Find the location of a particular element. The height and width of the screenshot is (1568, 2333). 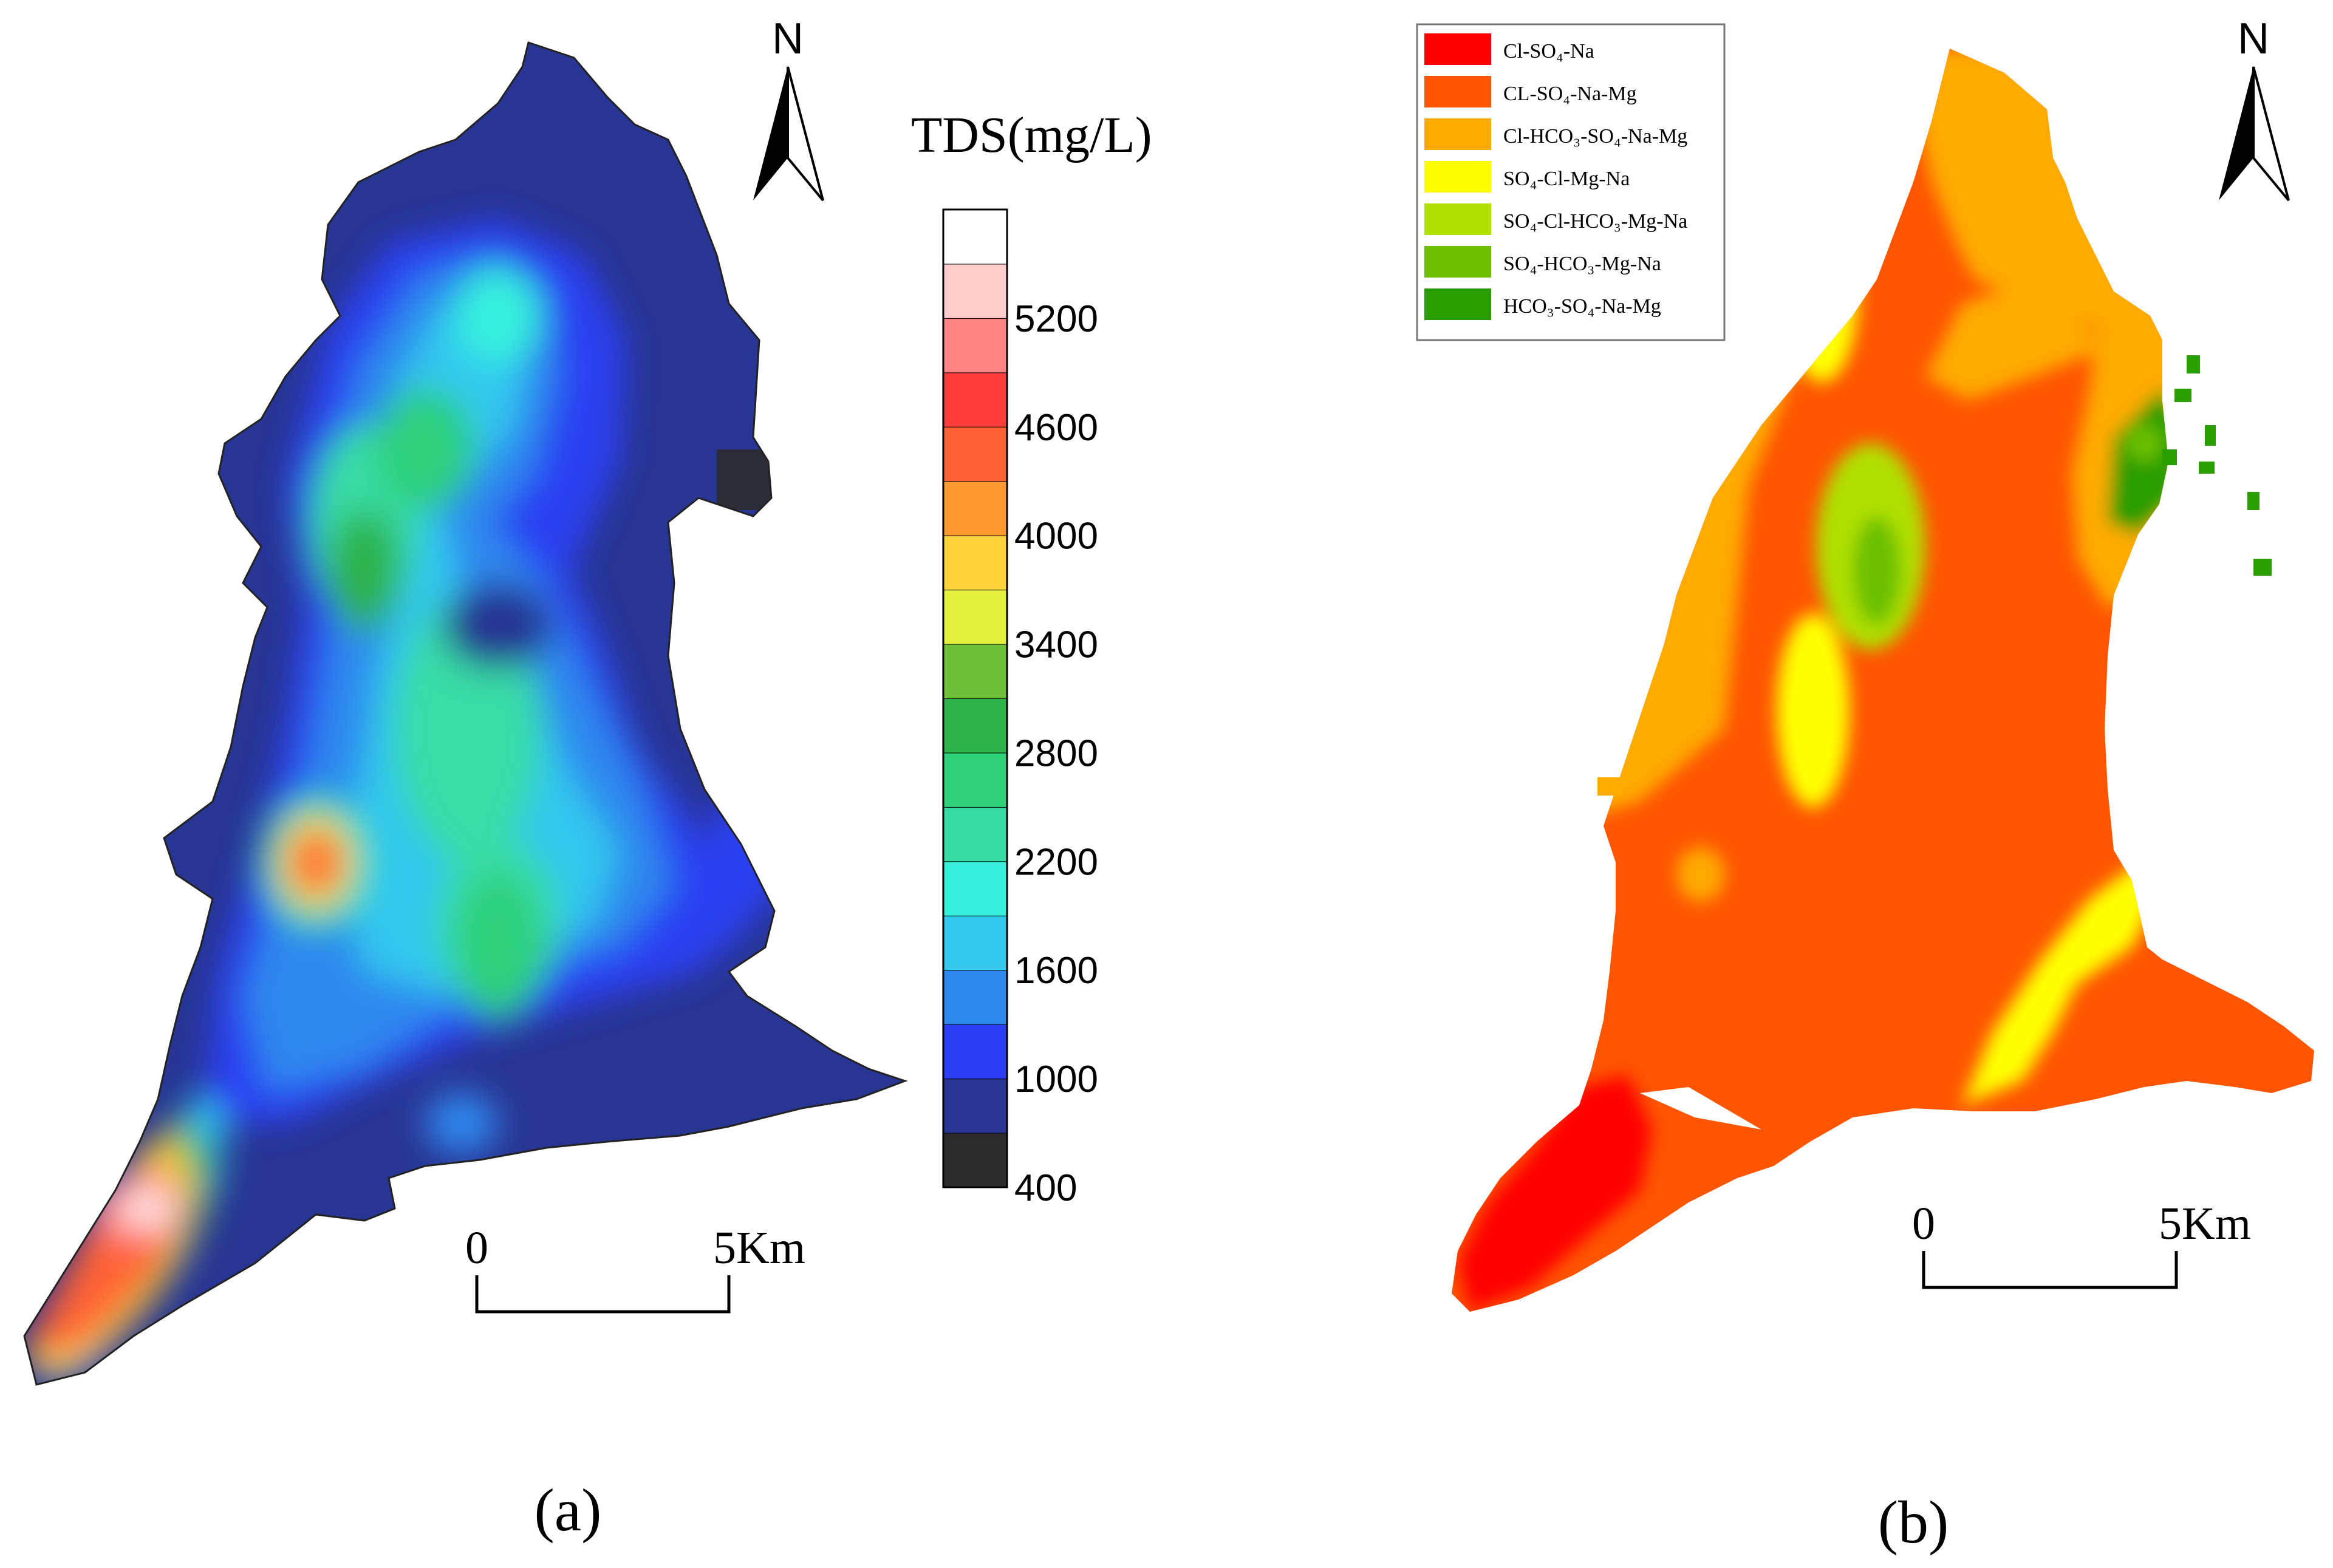

tds-color-ramp is located at coordinates (975, 698).